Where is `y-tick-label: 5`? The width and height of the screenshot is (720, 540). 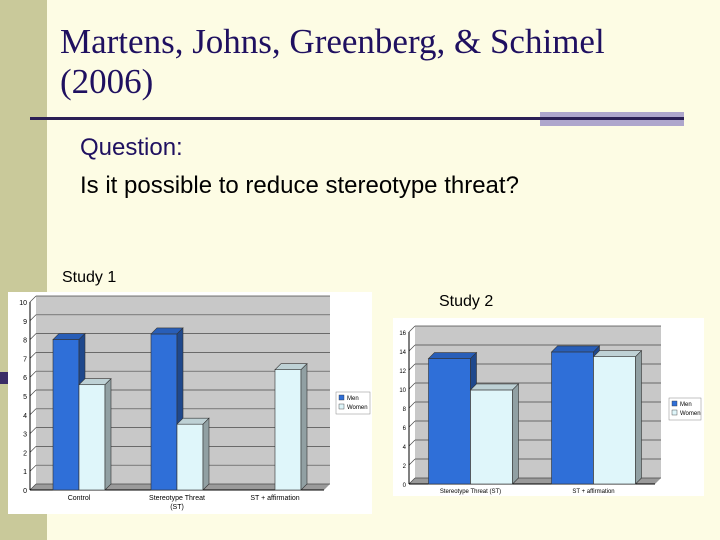 y-tick-label: 5 is located at coordinates (25, 397).